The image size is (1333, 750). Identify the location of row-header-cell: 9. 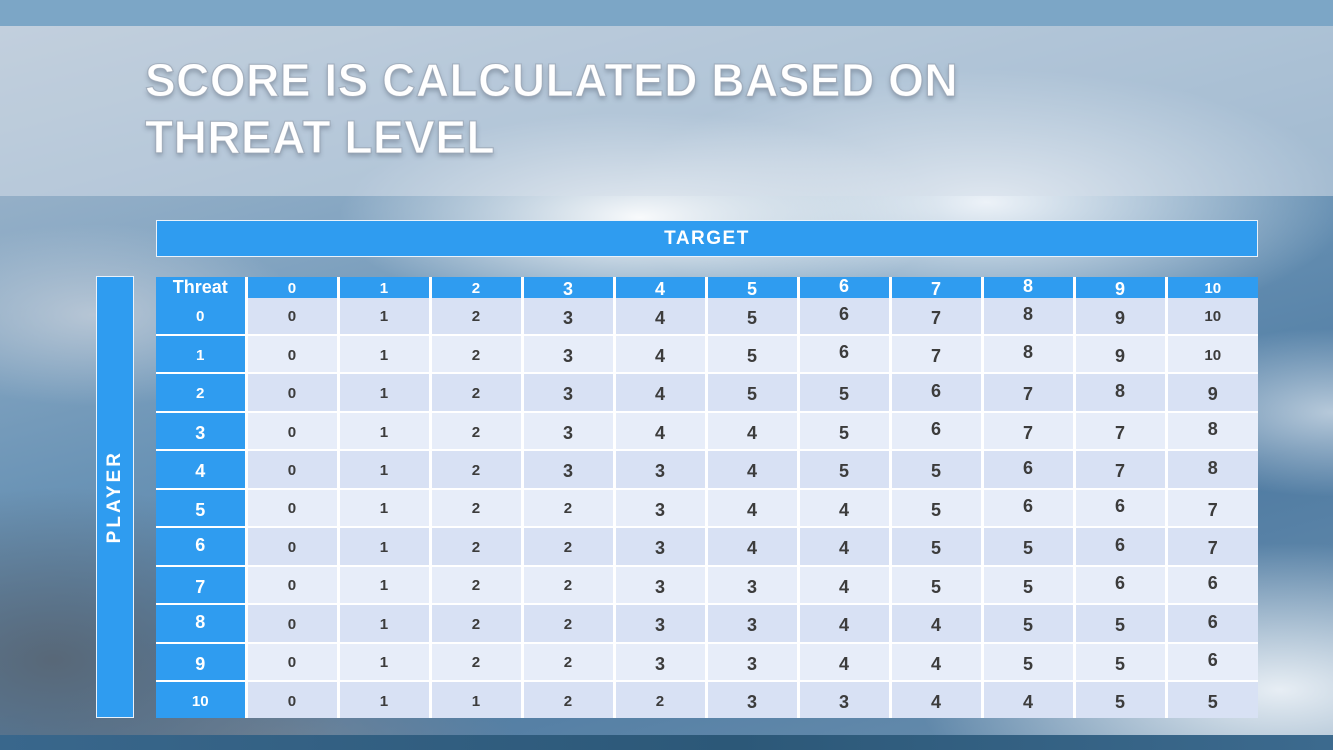
(202, 662).